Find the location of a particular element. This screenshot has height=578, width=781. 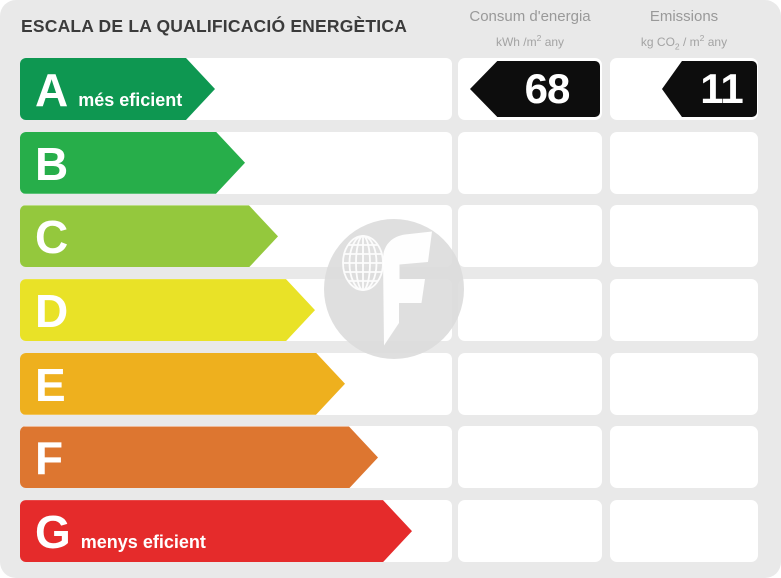

consum-cell-d is located at coordinates (530, 310).